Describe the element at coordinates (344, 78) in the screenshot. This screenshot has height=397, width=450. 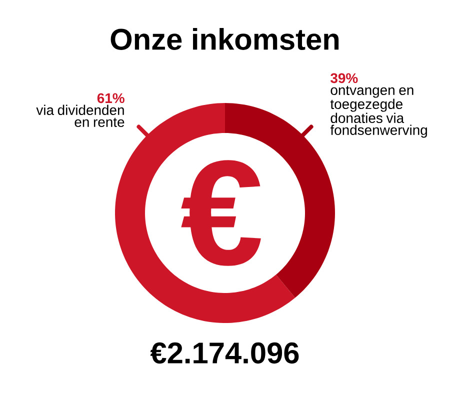
I see `data-label: 39%` at that location.